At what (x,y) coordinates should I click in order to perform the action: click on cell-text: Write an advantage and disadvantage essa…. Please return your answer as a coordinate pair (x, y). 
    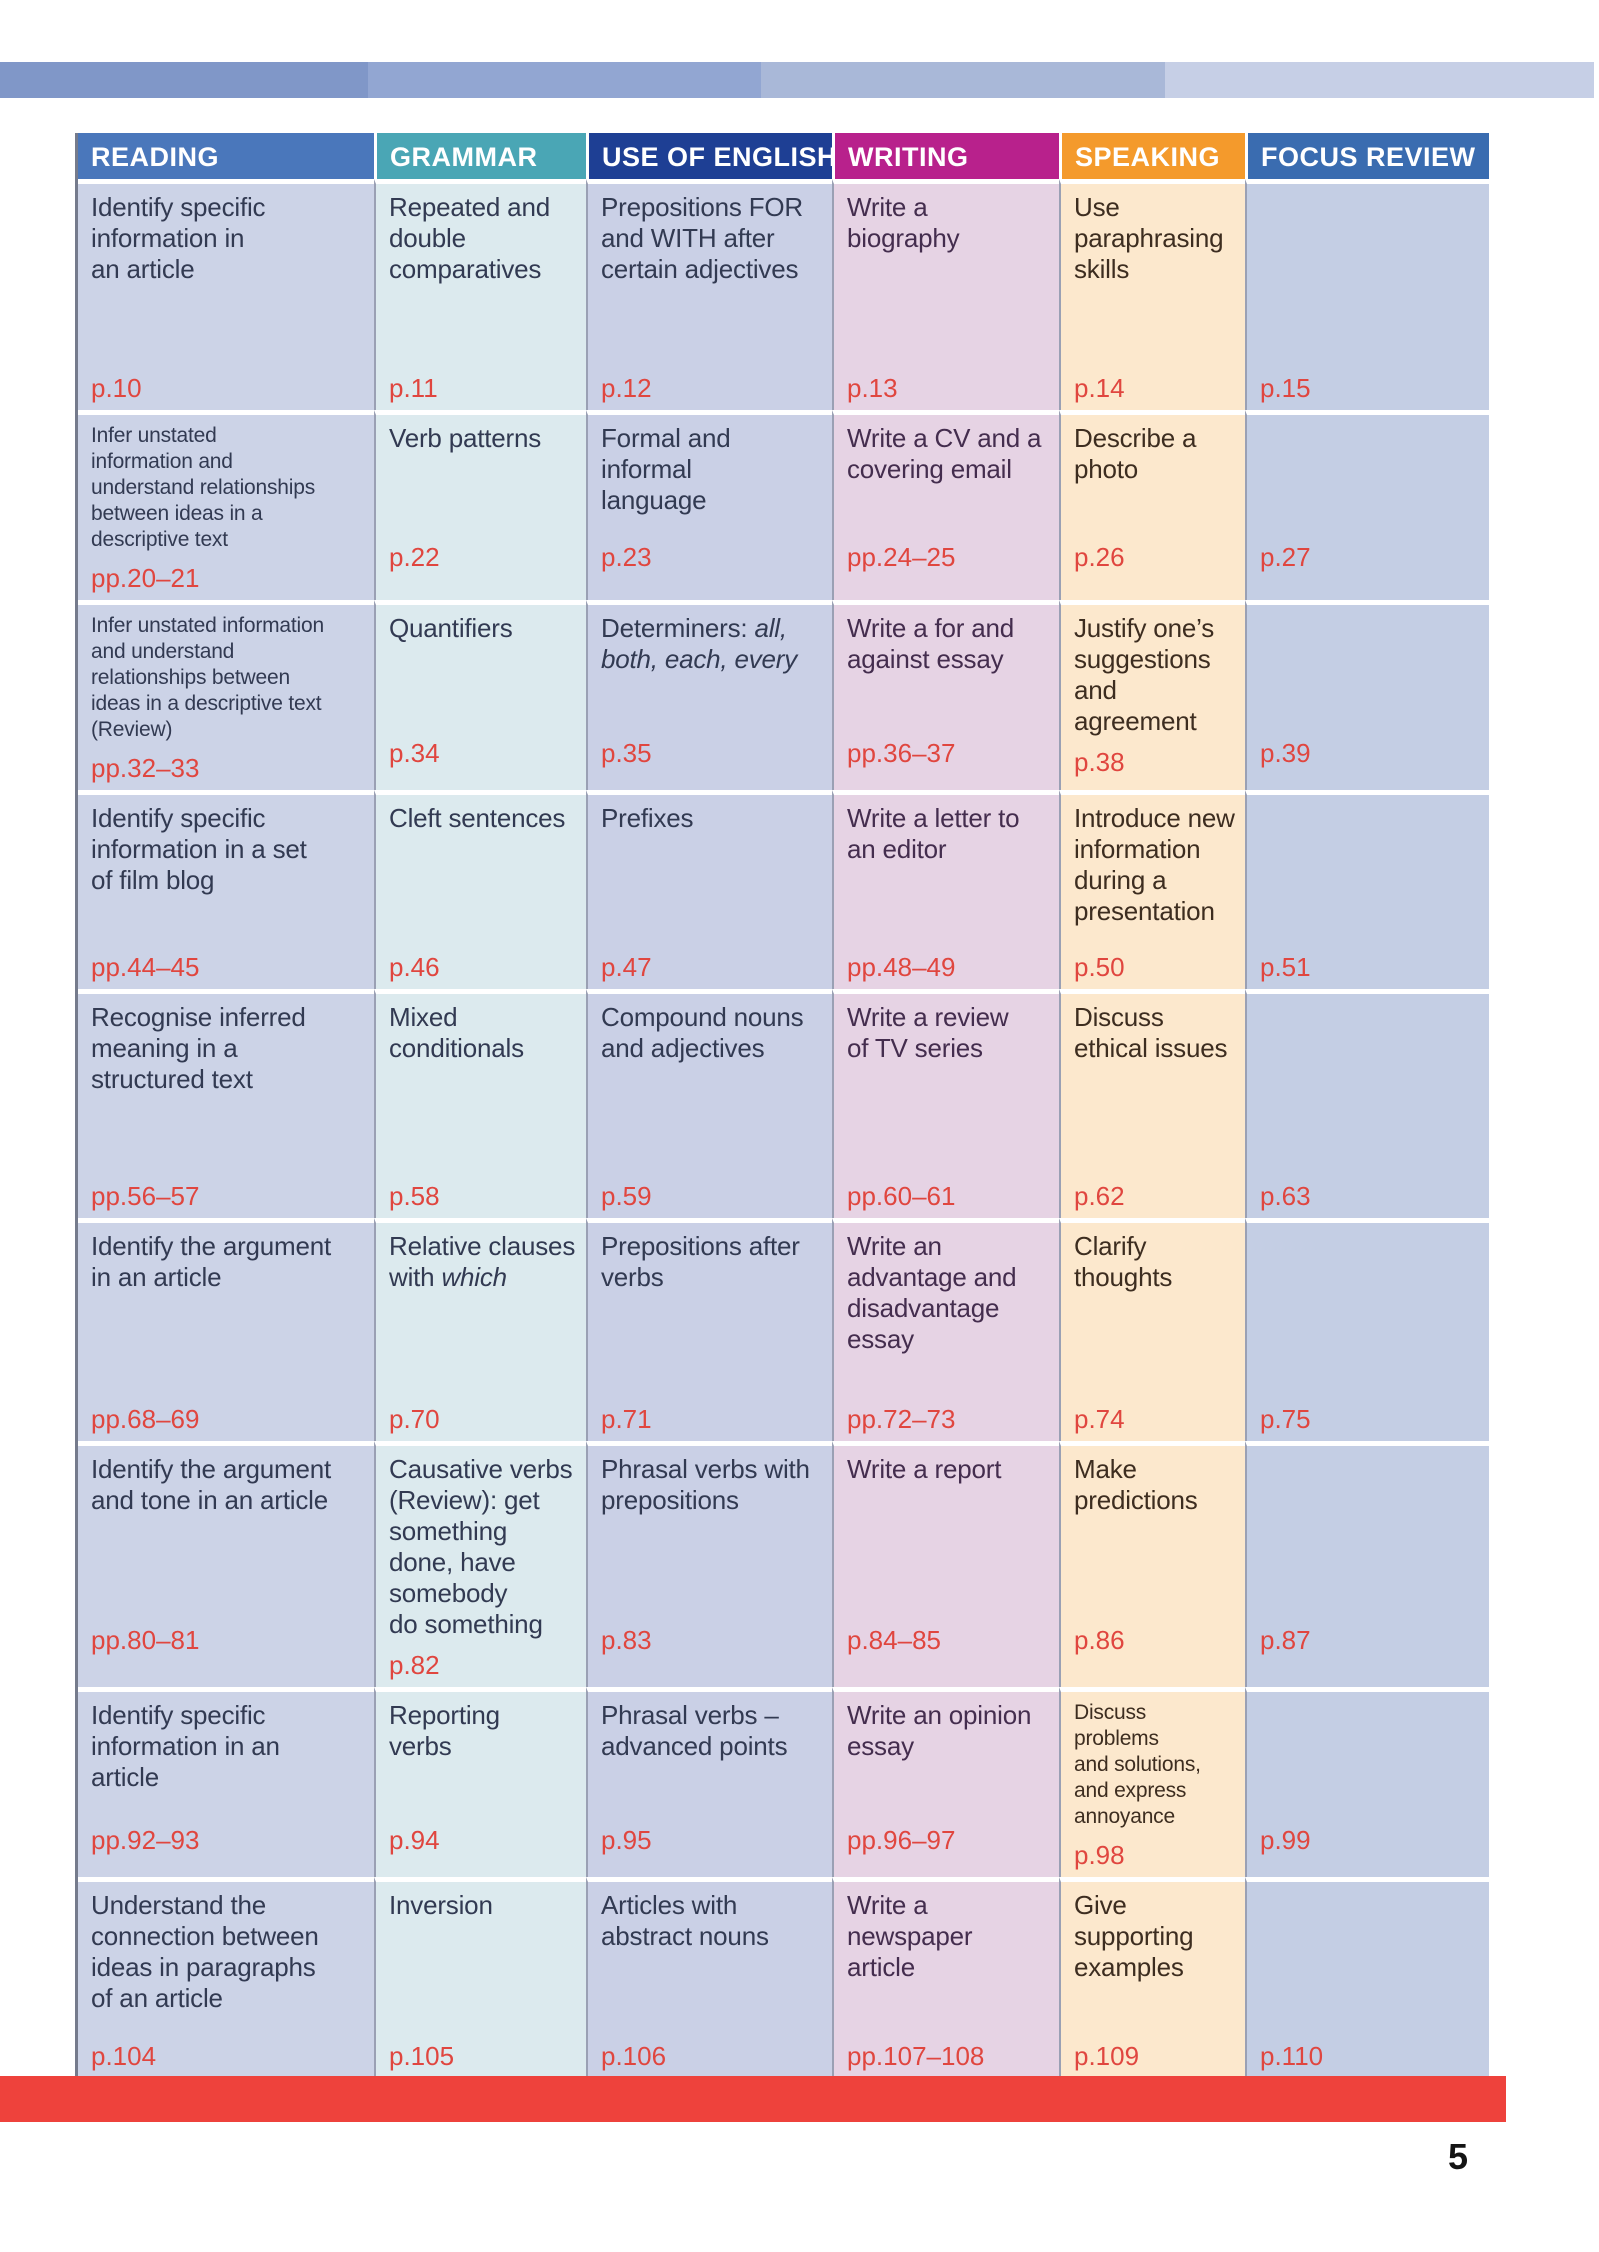
    Looking at the image, I should click on (932, 1292).